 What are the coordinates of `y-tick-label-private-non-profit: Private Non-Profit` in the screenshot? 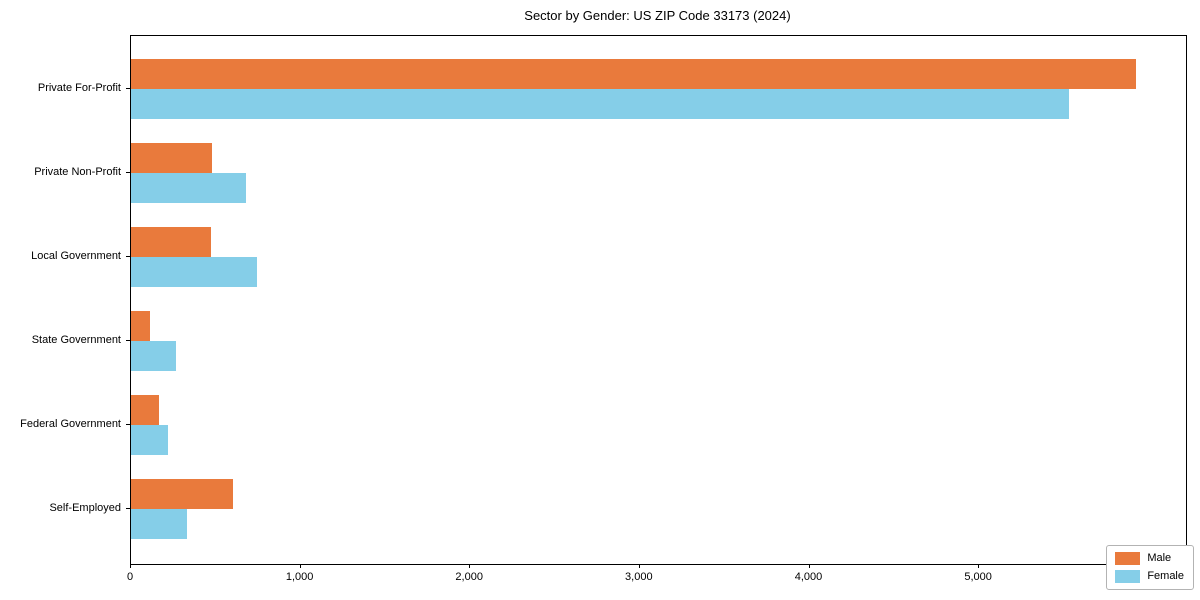 It's located at (77, 172).